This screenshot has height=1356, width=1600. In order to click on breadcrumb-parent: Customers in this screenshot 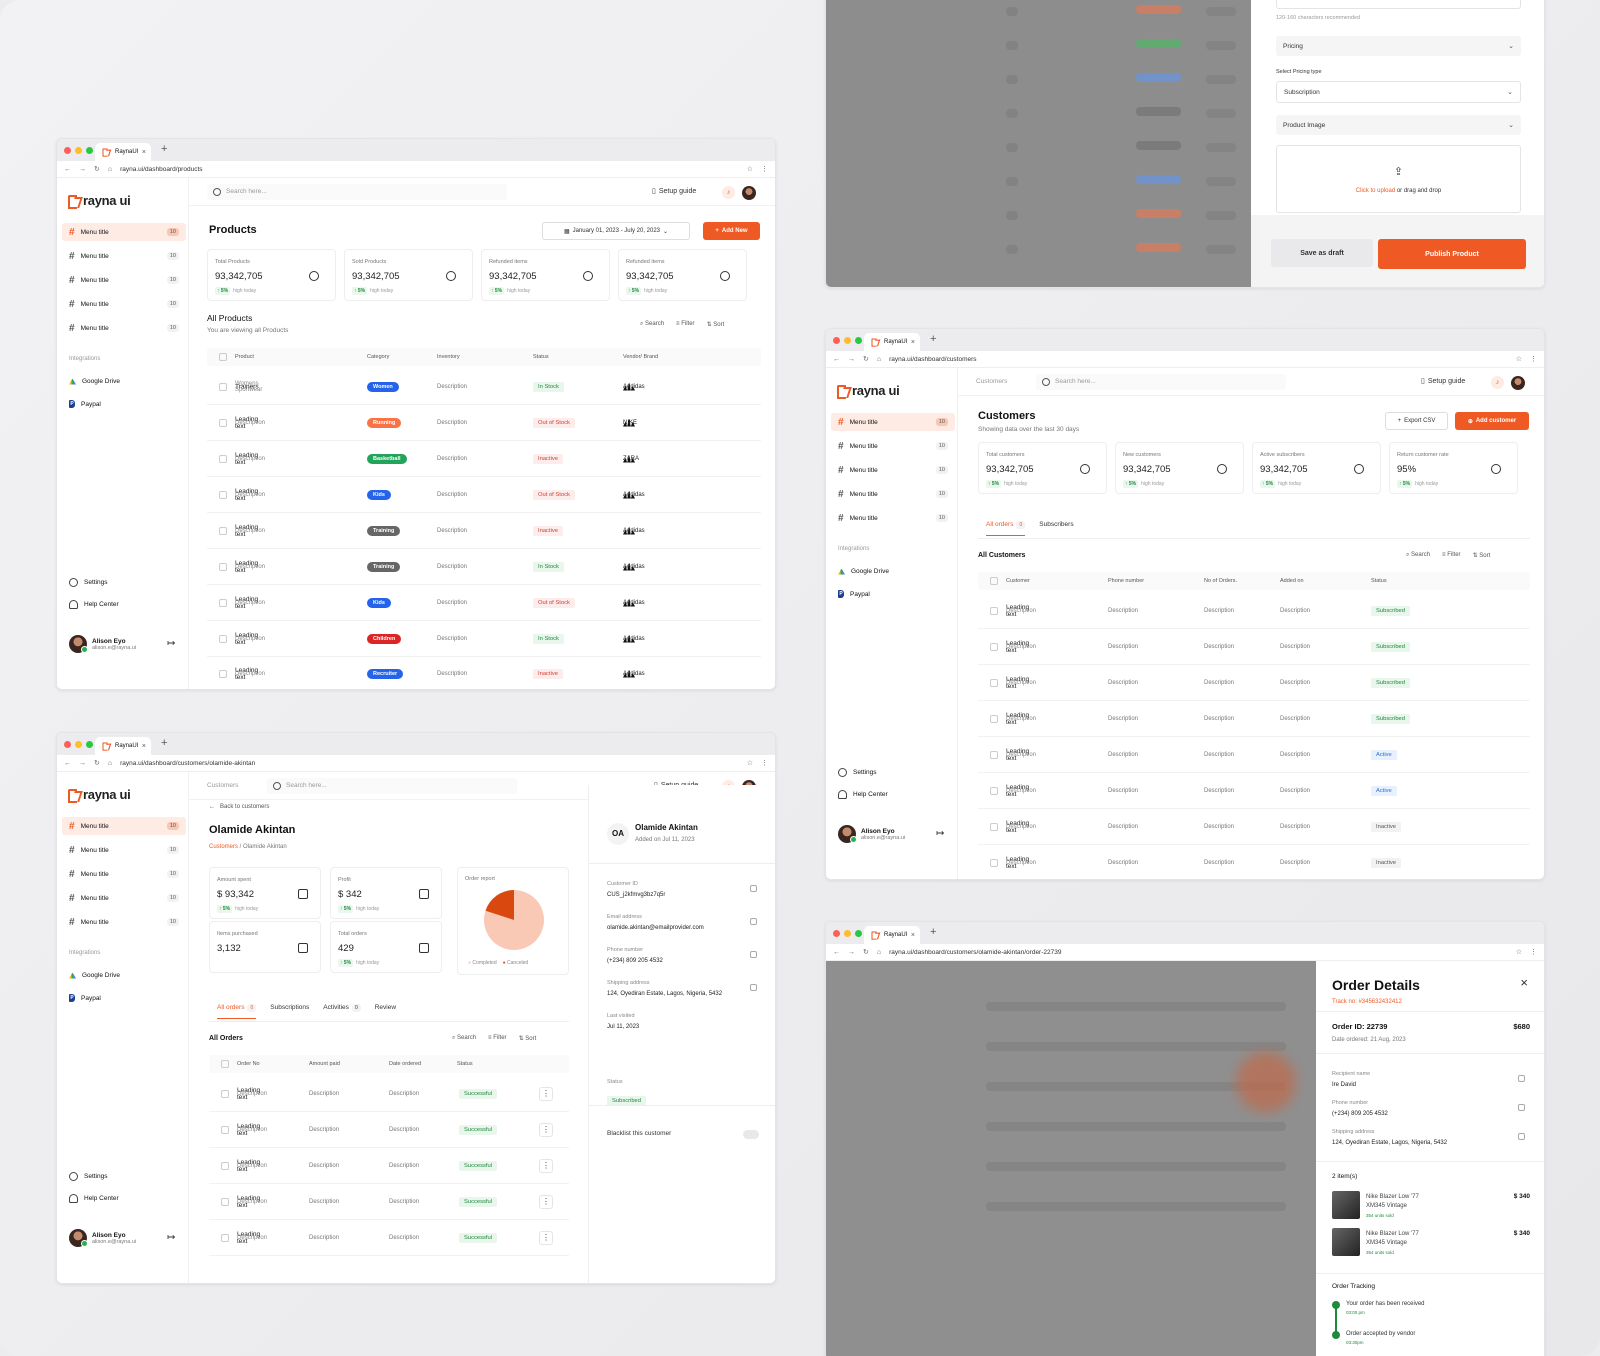, I will do `click(224, 847)`.